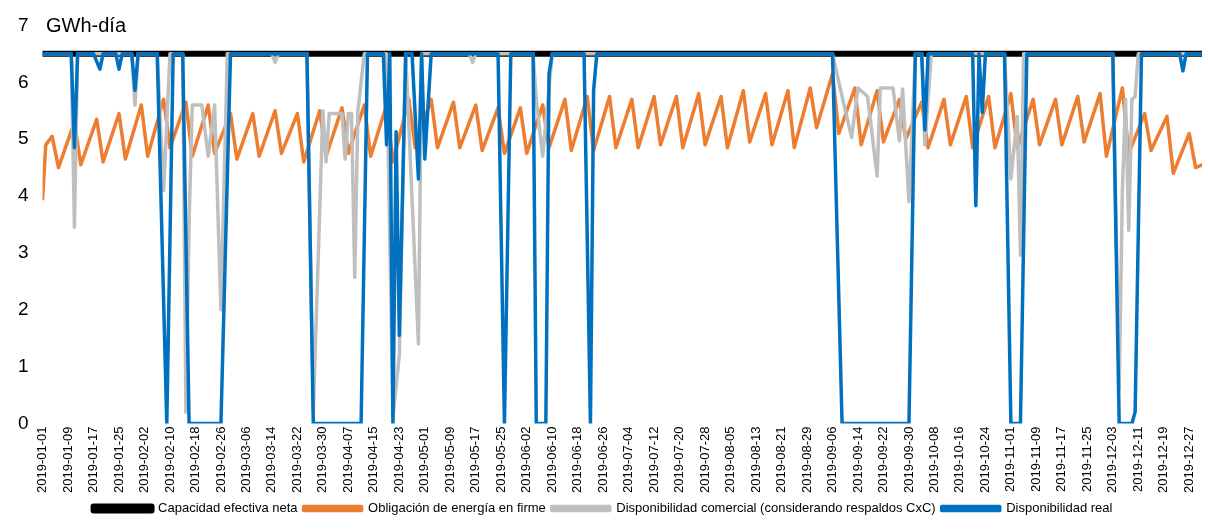 Image resolution: width=1208 pixels, height=529 pixels. Describe the element at coordinates (832, 459) in the screenshot. I see `x-tick-label: 2019-09-06` at that location.